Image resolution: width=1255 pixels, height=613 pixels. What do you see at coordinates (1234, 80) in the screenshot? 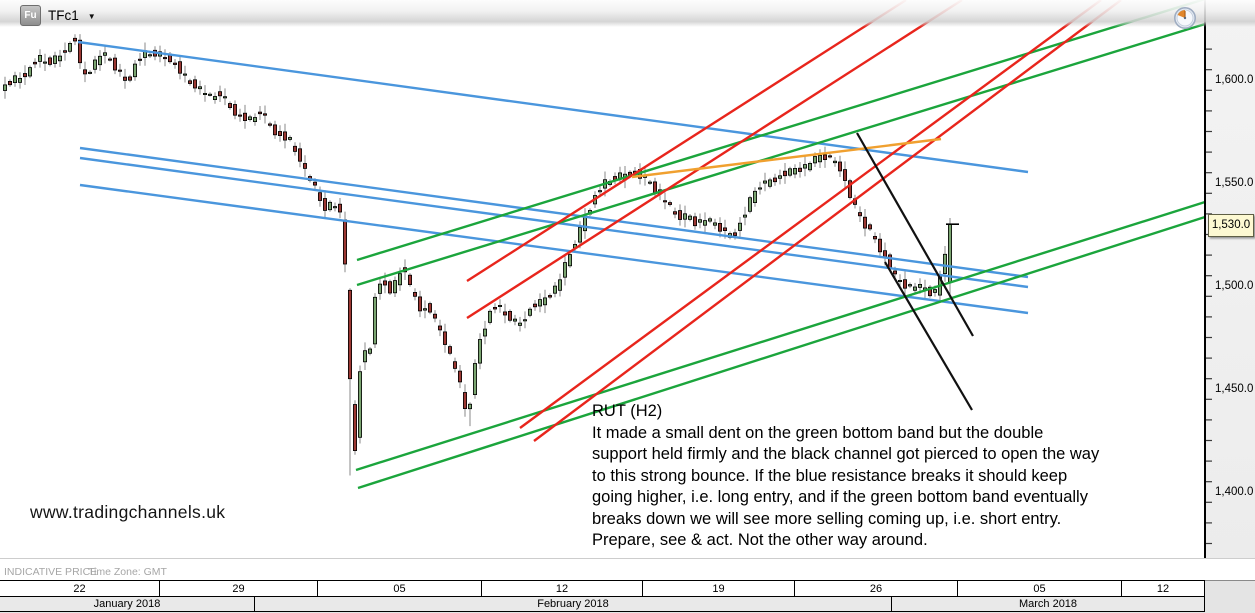
I see `price-axis-label: 1,600.0` at bounding box center [1234, 80].